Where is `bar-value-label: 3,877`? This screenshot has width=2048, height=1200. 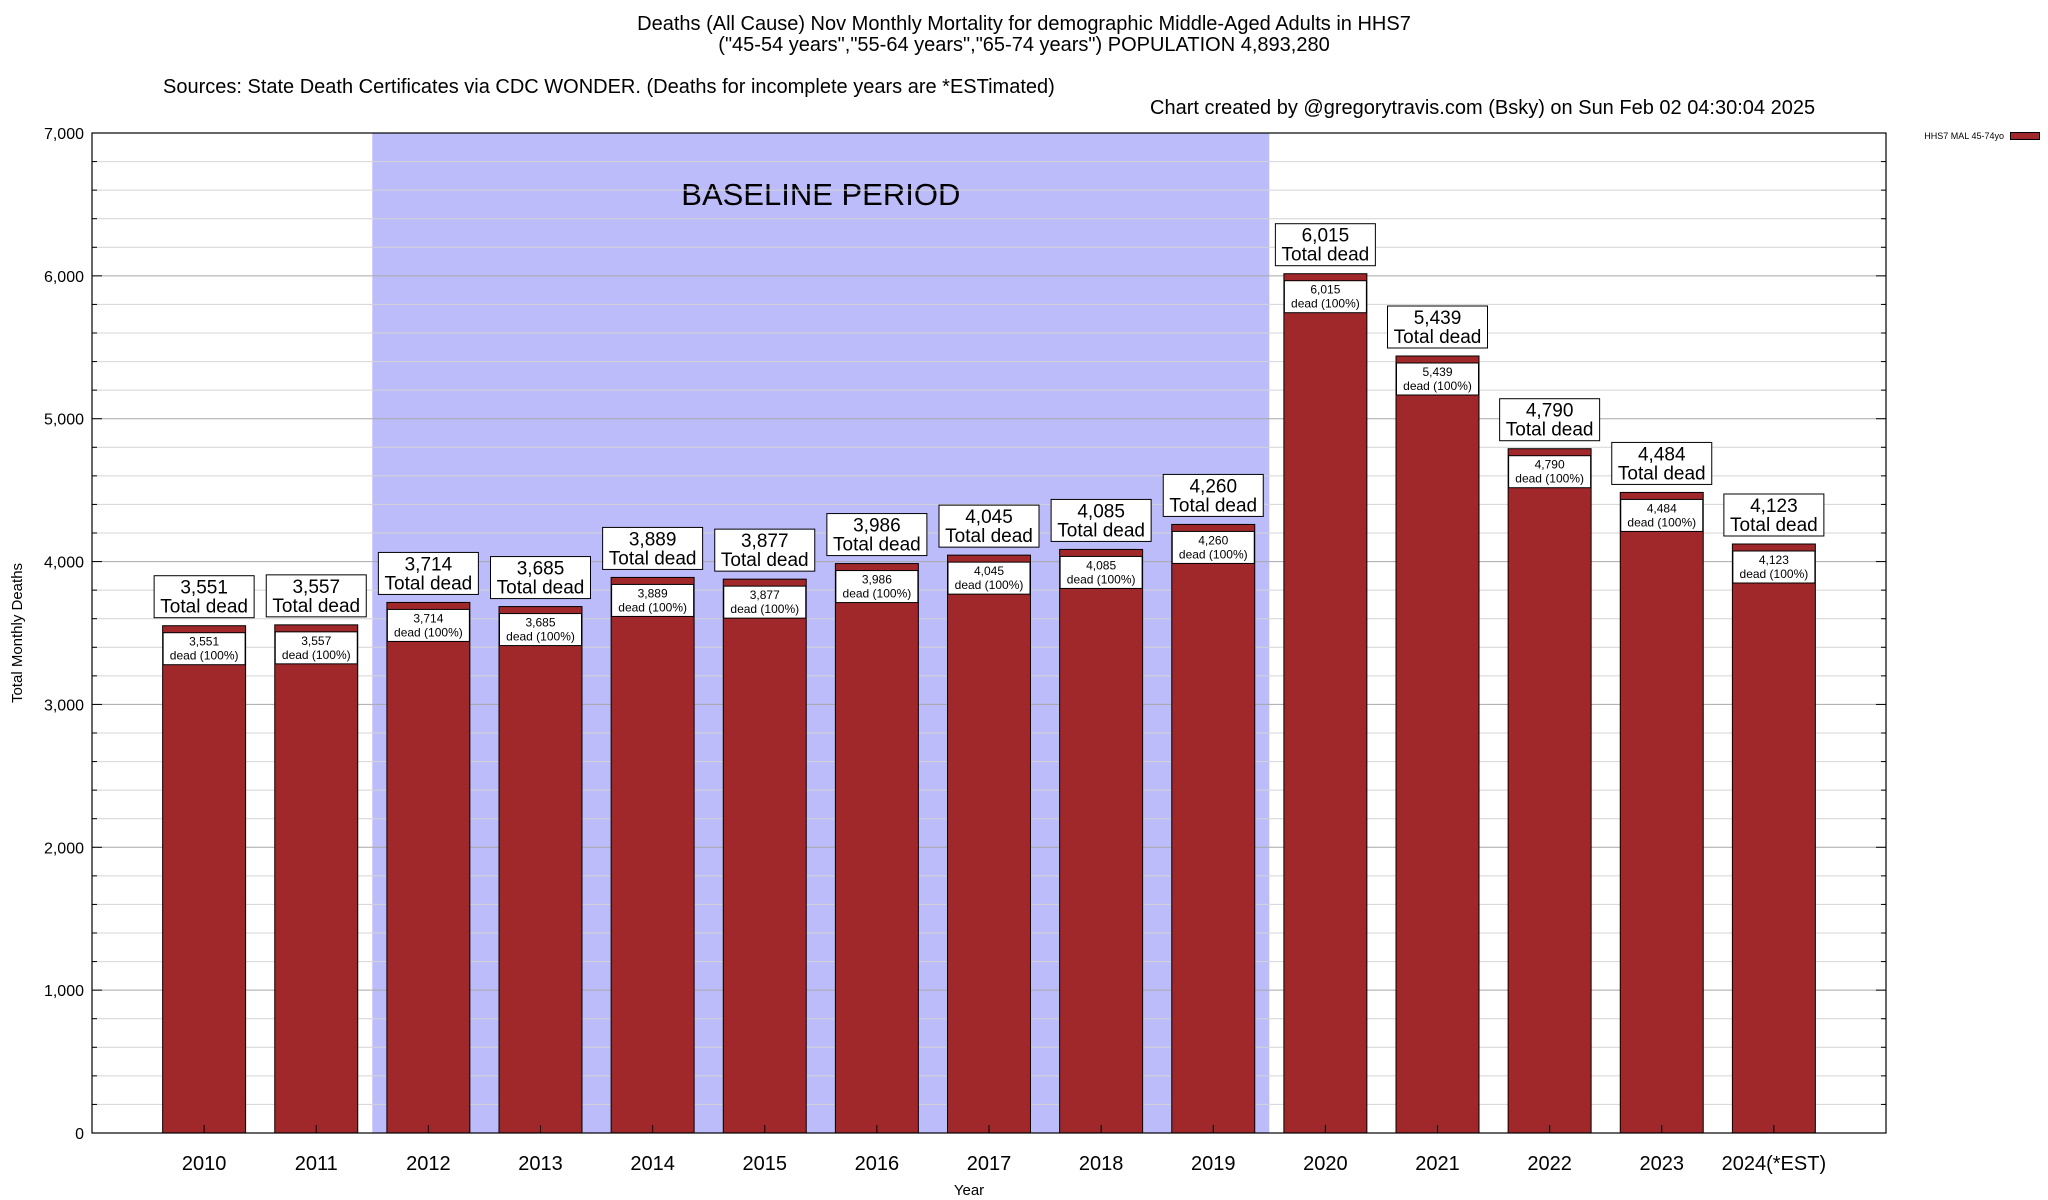 bar-value-label: 3,877 is located at coordinates (765, 541).